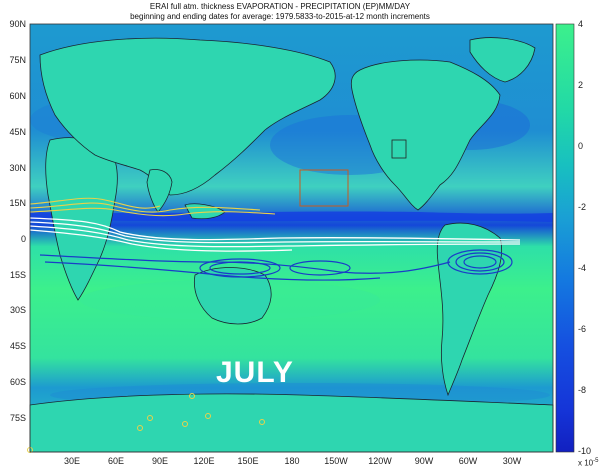 The width and height of the screenshot is (600, 476). What do you see at coordinates (399, 149) in the screenshot?
I see `region-box-small` at bounding box center [399, 149].